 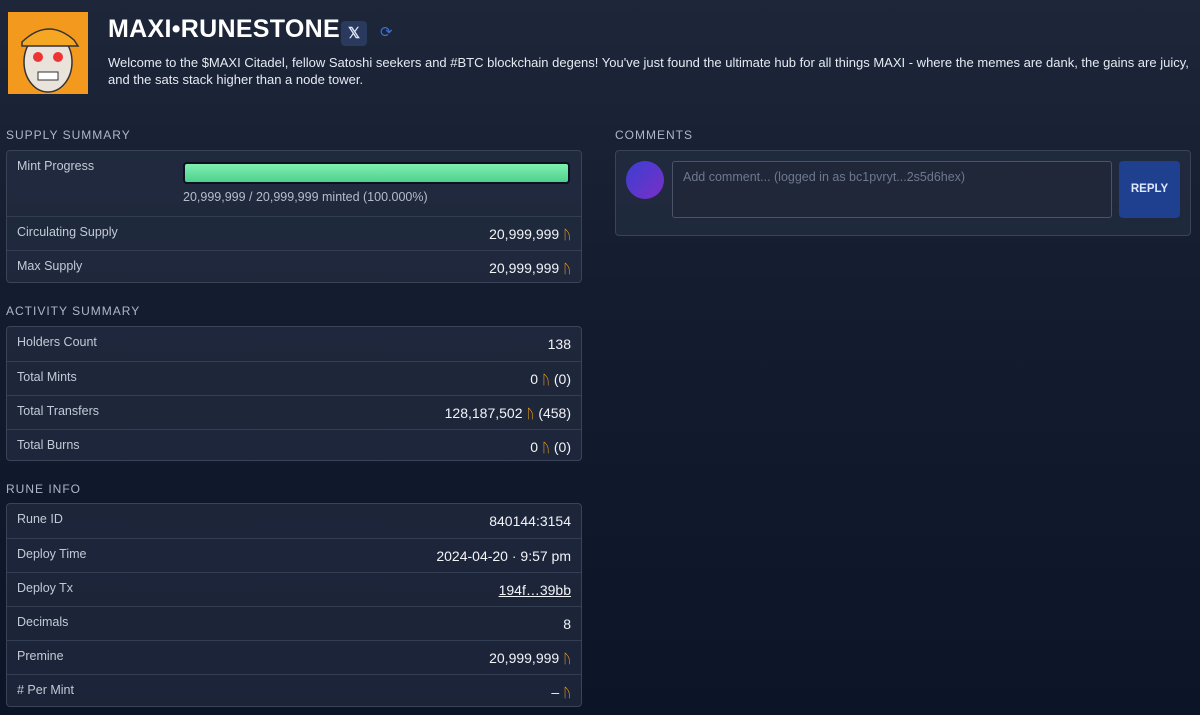 I want to click on value-text: 840144:3154, so click(x=530, y=521).